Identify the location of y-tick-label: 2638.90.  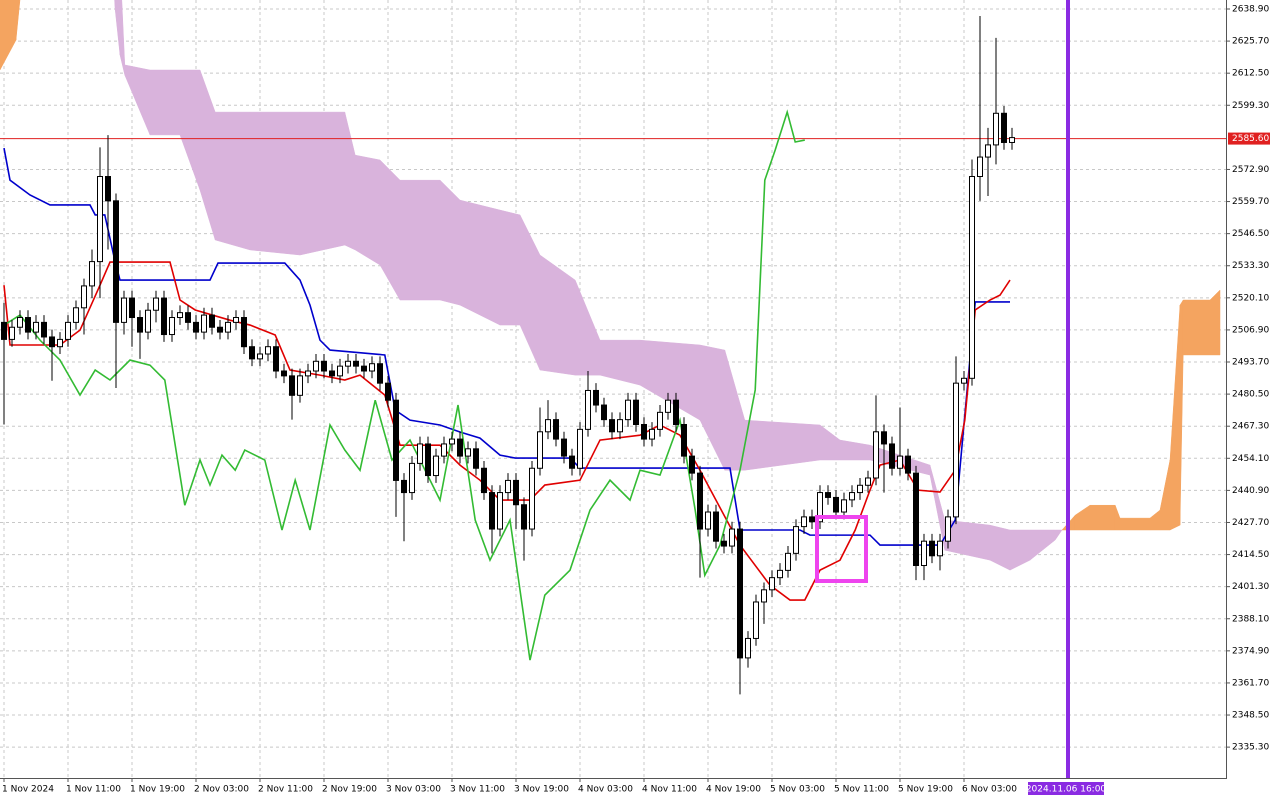
(1250, 9).